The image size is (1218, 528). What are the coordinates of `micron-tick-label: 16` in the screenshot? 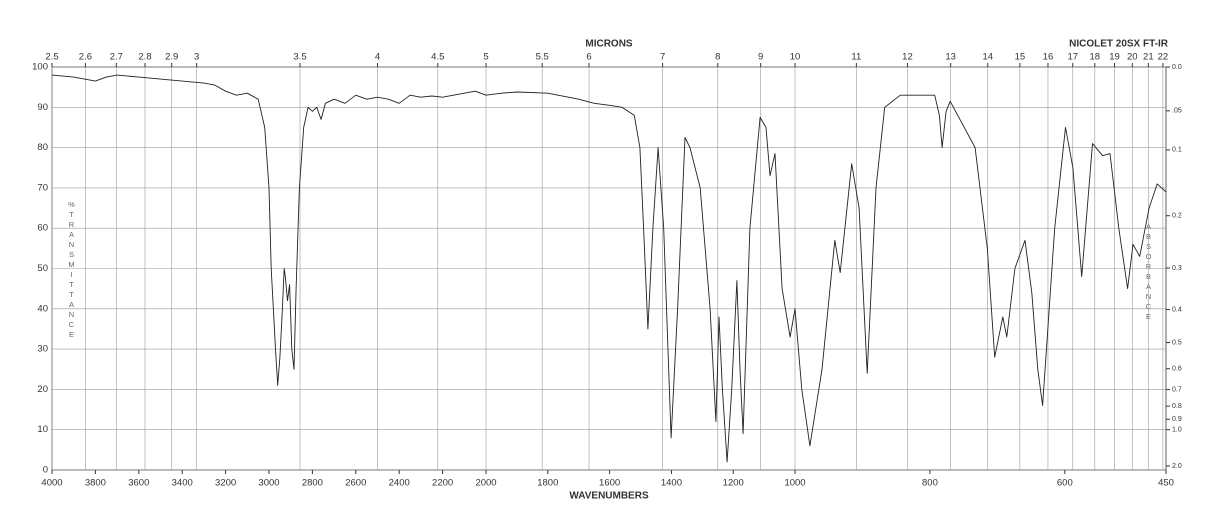 It's located at (1048, 57).